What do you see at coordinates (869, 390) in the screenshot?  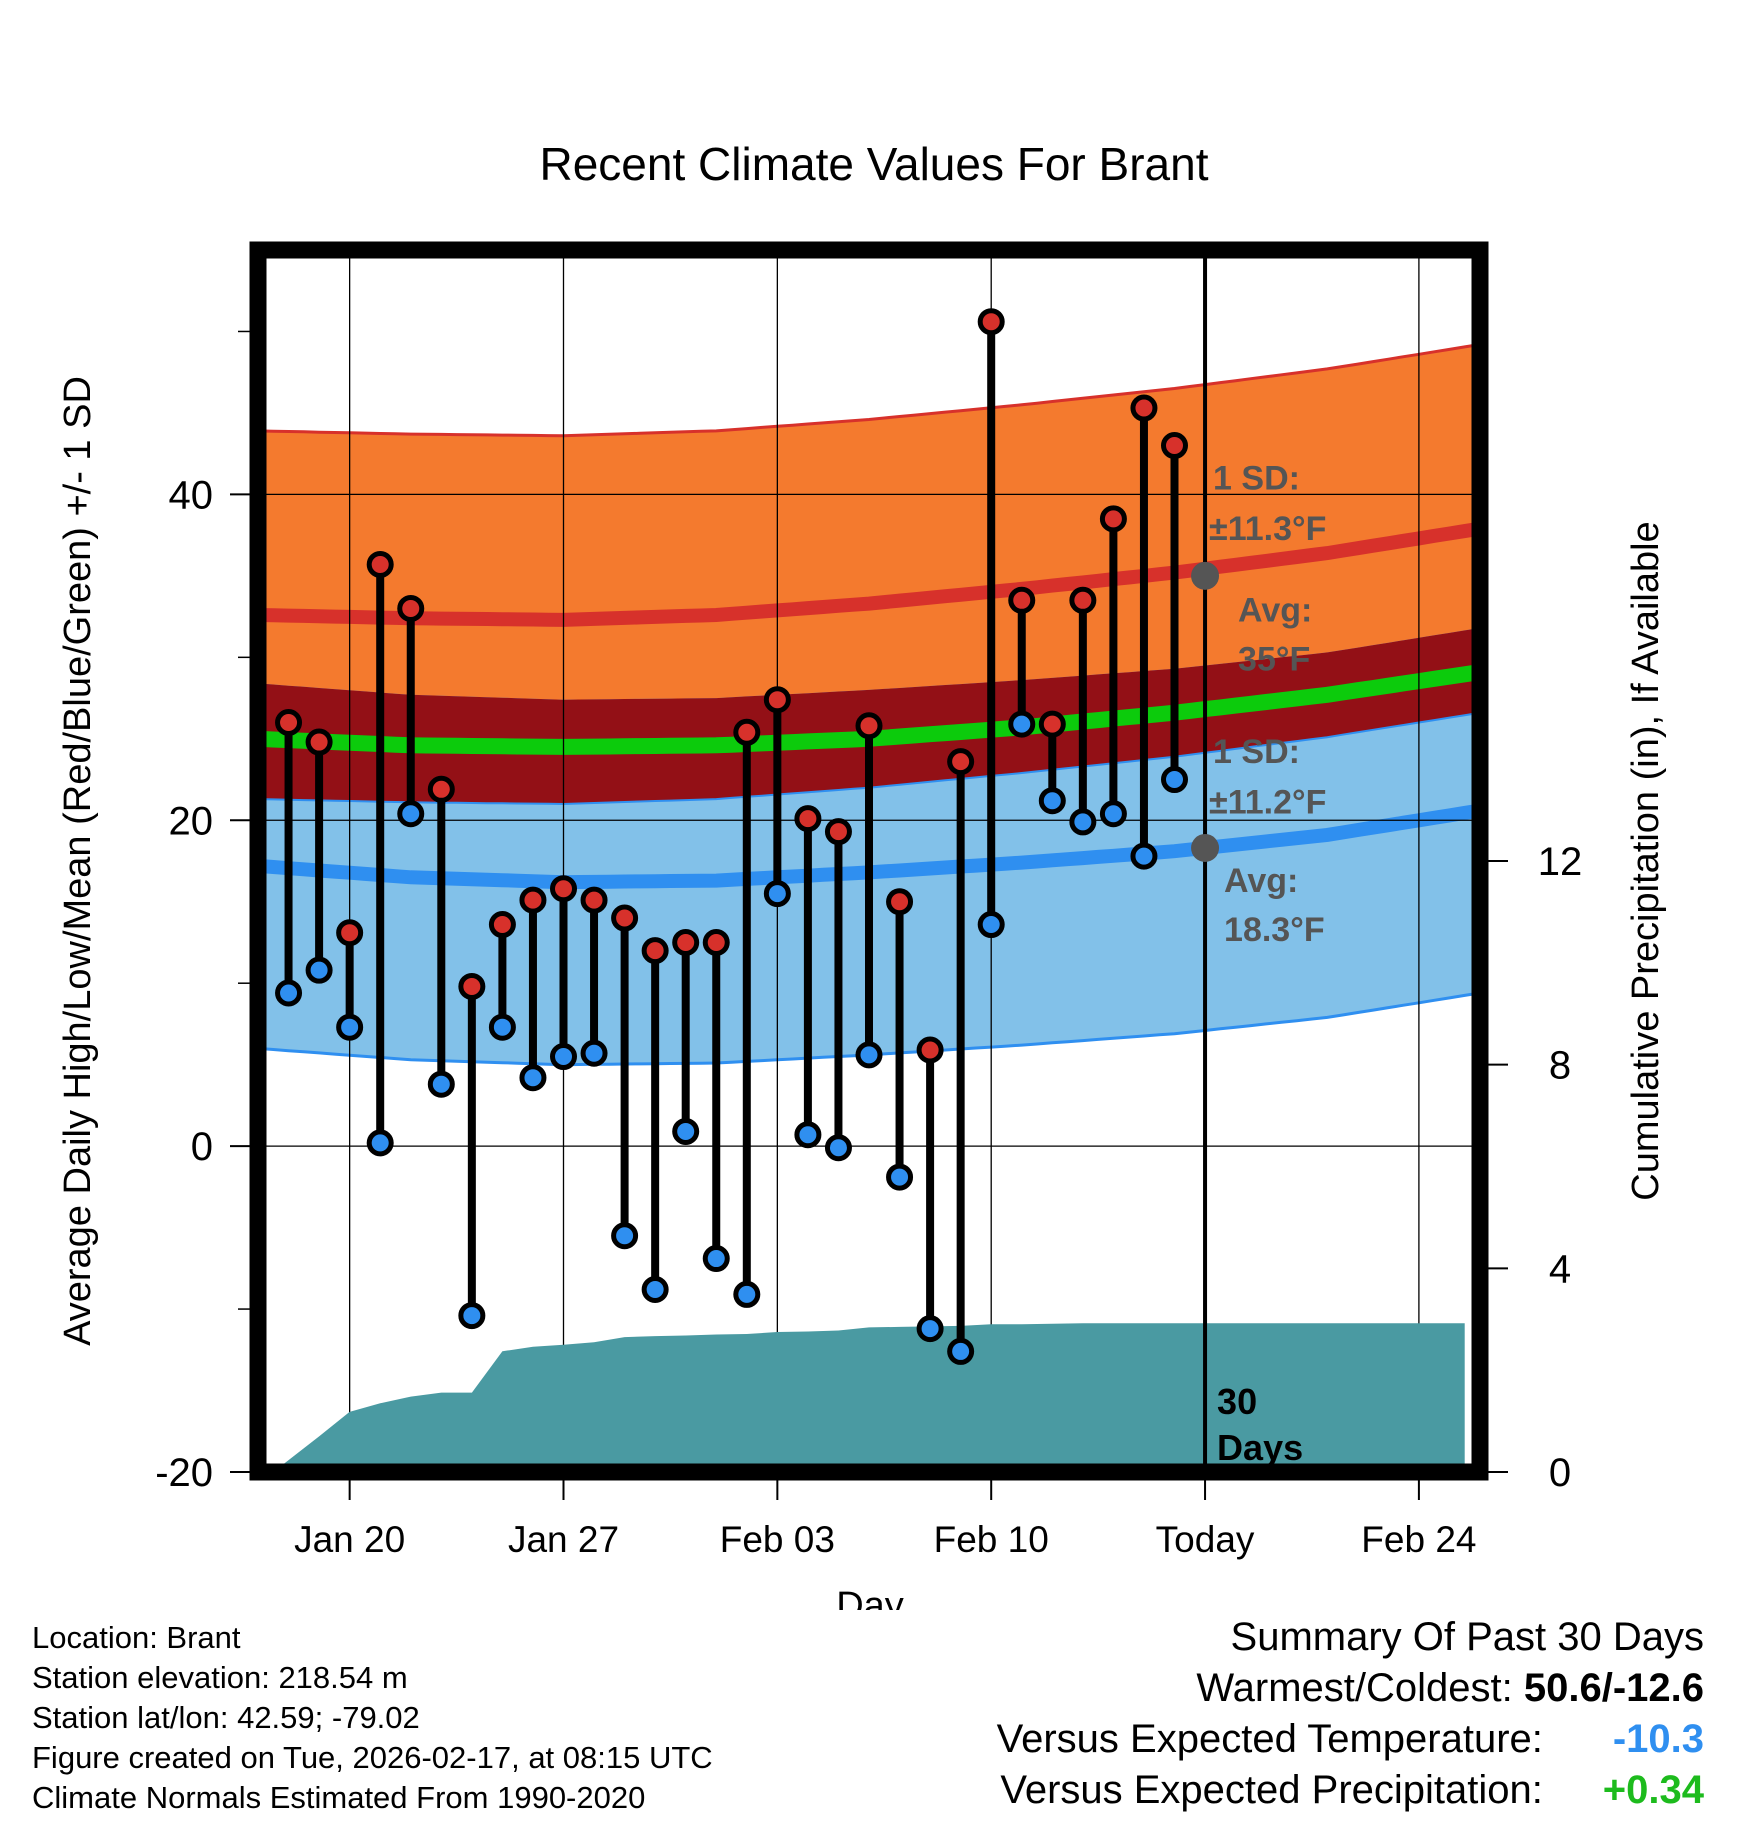 I see `high-sd-upper-line` at bounding box center [869, 390].